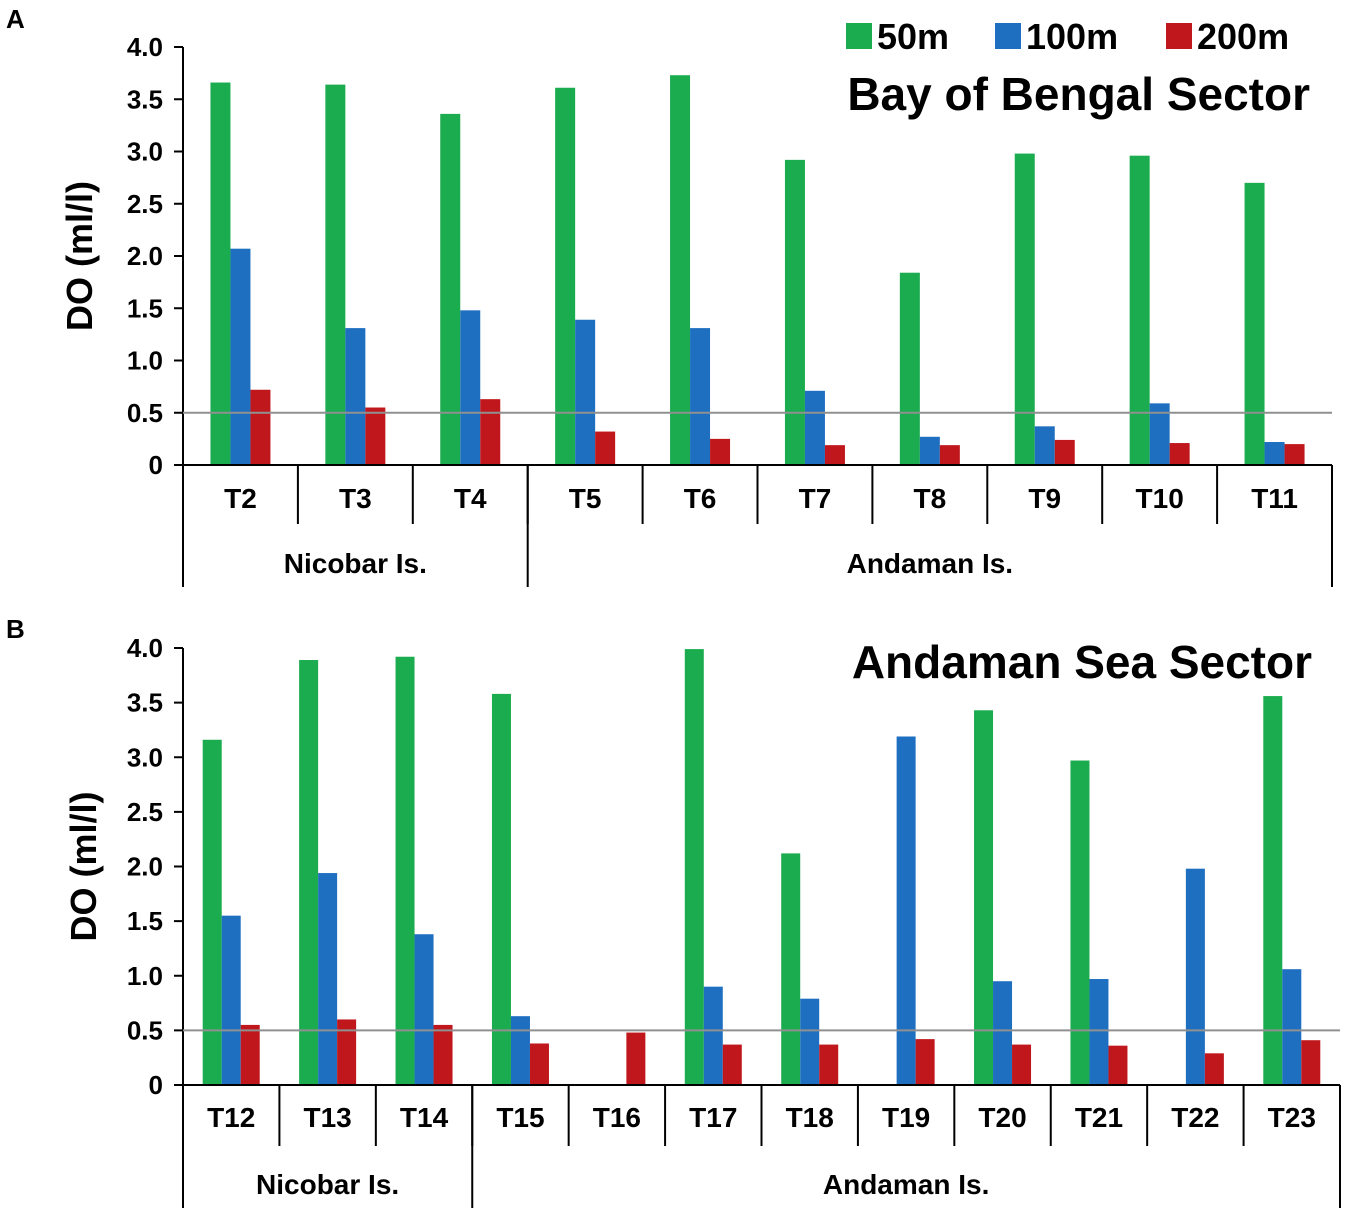 The height and width of the screenshot is (1214, 1348). Describe the element at coordinates (1292, 1117) in the screenshot. I see `x-tick-label: T23` at that location.